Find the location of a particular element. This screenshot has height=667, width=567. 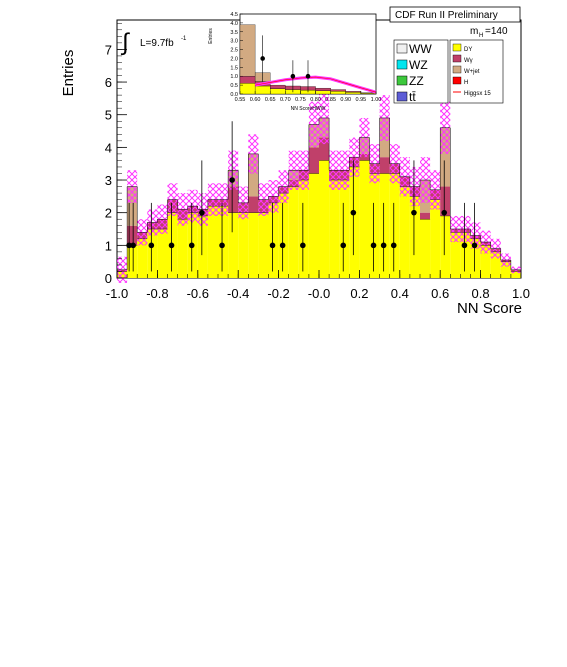

inset-x-label: NN ScoreHWW is located at coordinates (308, 109).